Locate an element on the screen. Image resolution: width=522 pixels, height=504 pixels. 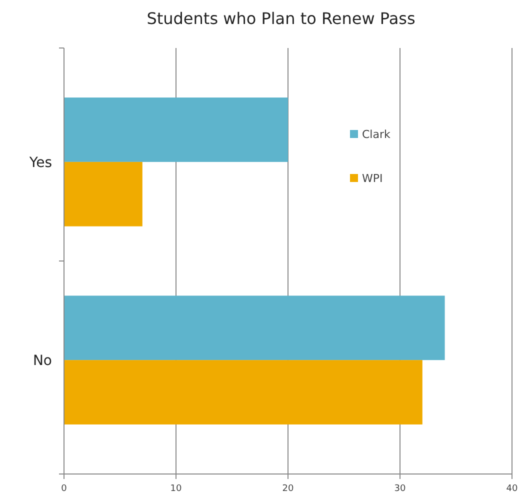
x-tick-label: 40 is located at coordinates (512, 489).